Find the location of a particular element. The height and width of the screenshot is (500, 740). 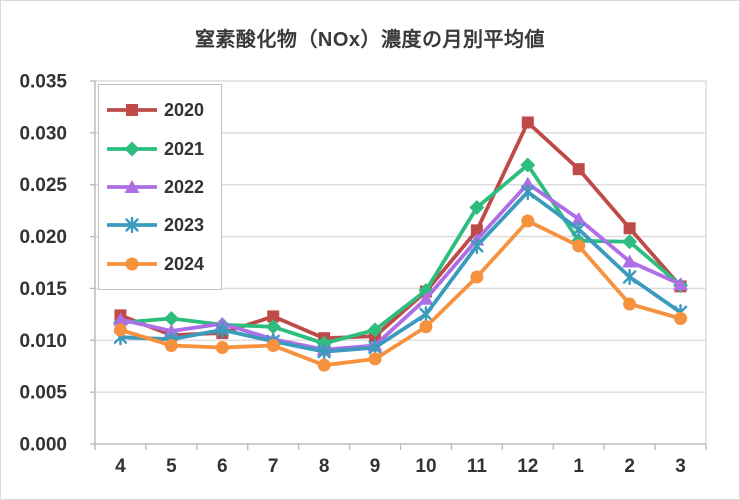

y-tick-label: 0.000 is located at coordinates (43, 445).